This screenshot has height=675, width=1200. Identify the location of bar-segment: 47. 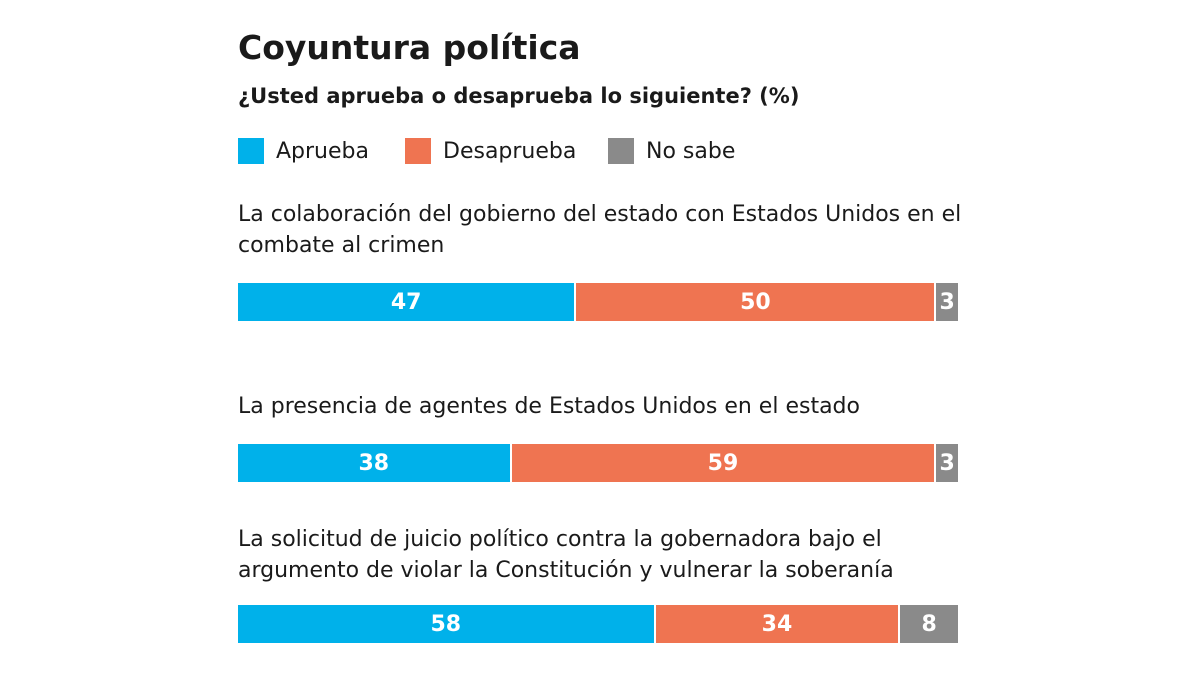
(407, 302).